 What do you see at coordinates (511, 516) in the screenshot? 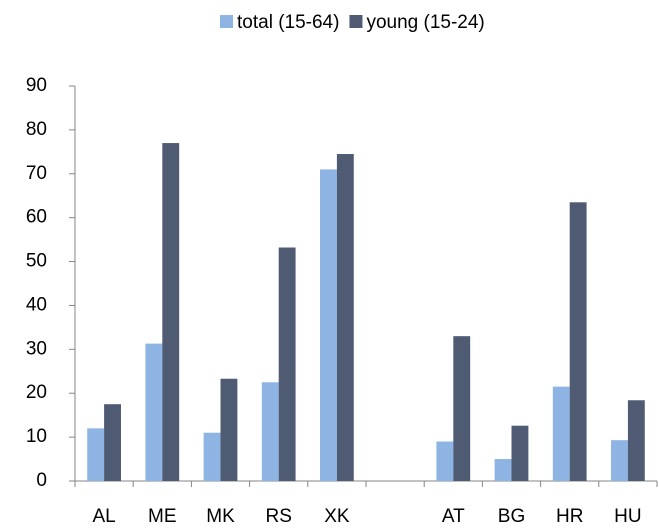
I see `x-tick-label: BG` at bounding box center [511, 516].